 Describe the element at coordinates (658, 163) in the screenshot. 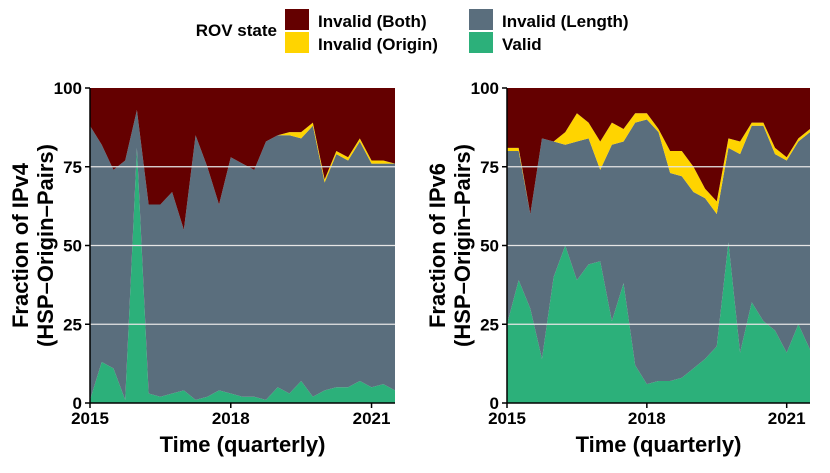

I see `area-invalid-origin` at that location.